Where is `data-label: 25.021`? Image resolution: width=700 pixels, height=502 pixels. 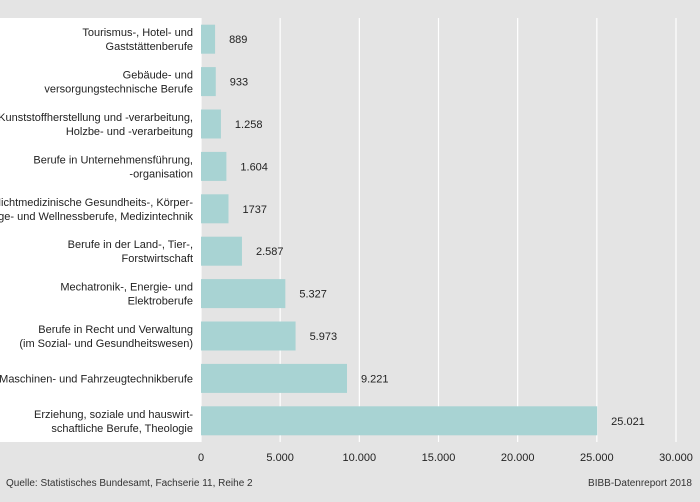 data-label: 25.021 is located at coordinates (628, 422).